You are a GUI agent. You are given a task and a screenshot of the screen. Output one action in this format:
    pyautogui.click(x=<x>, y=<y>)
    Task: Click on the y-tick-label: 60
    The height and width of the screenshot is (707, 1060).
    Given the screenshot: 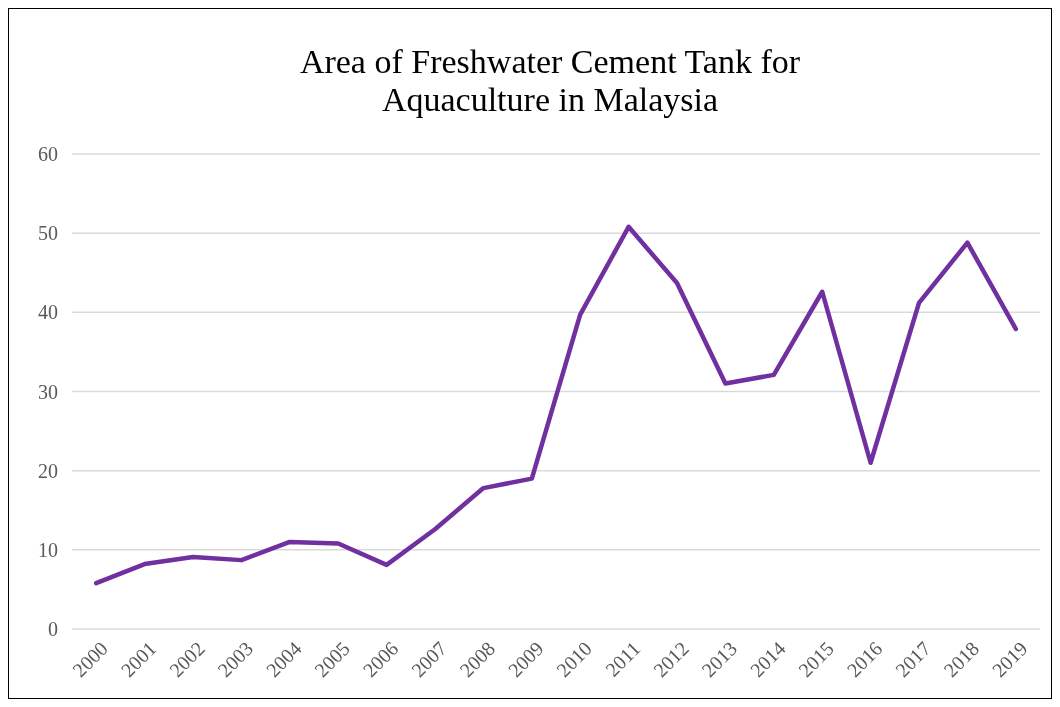 What is the action you would take?
    pyautogui.click(x=48, y=154)
    